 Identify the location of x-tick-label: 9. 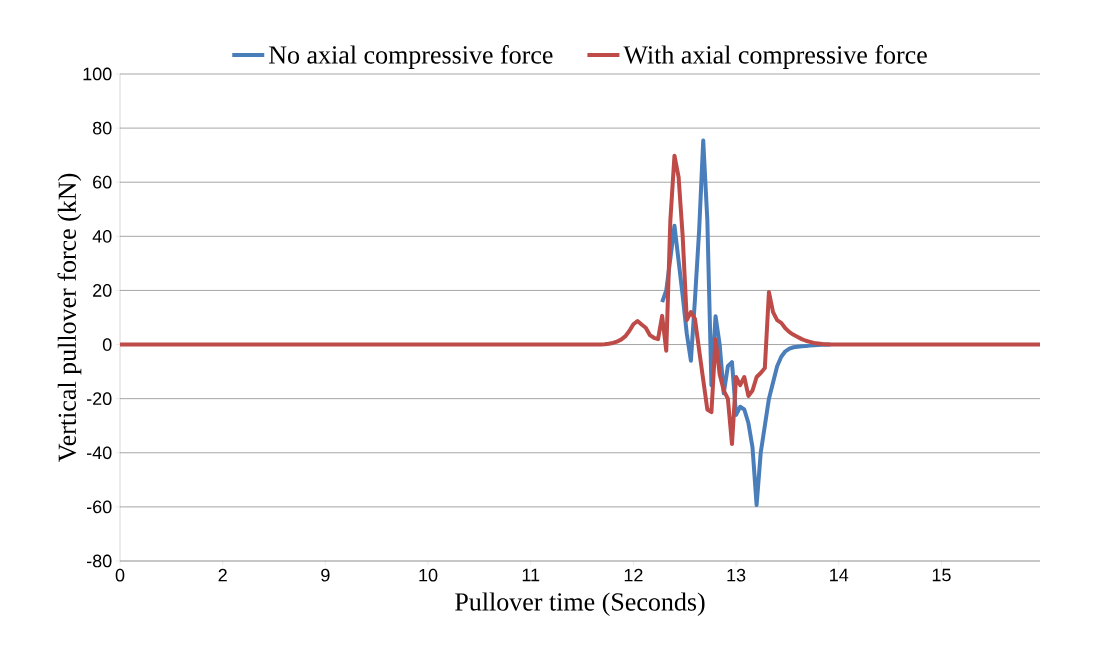
(325, 575).